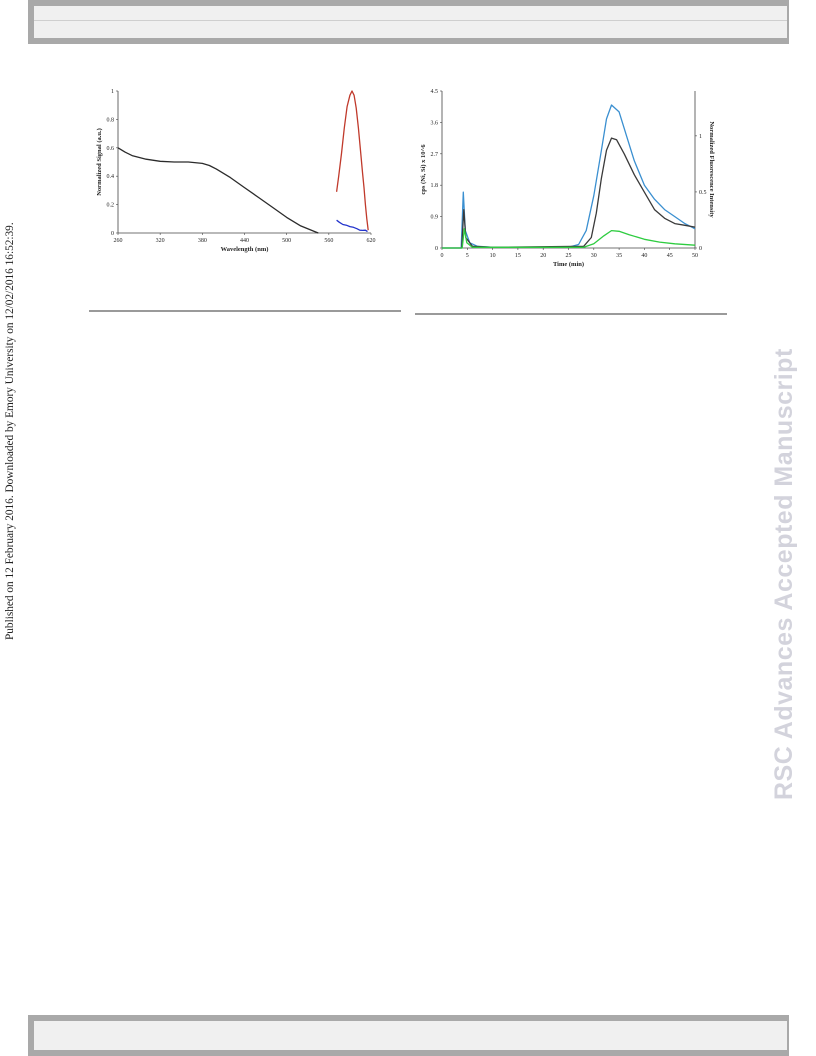  What do you see at coordinates (619, 256) in the screenshot?
I see `x-tick-label: 35` at bounding box center [619, 256].